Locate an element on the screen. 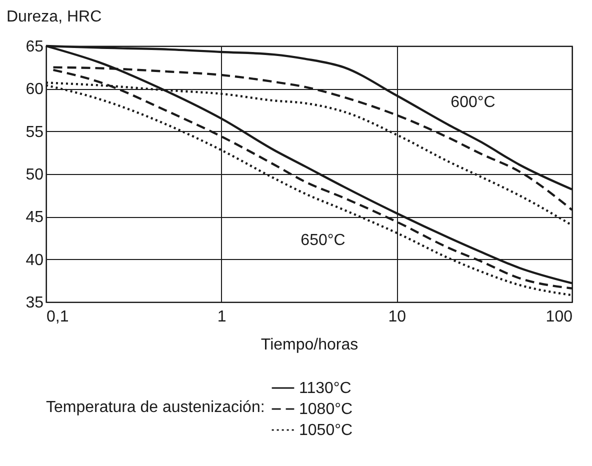 The width and height of the screenshot is (592, 466). y-tick-label: 55 is located at coordinates (35, 132).